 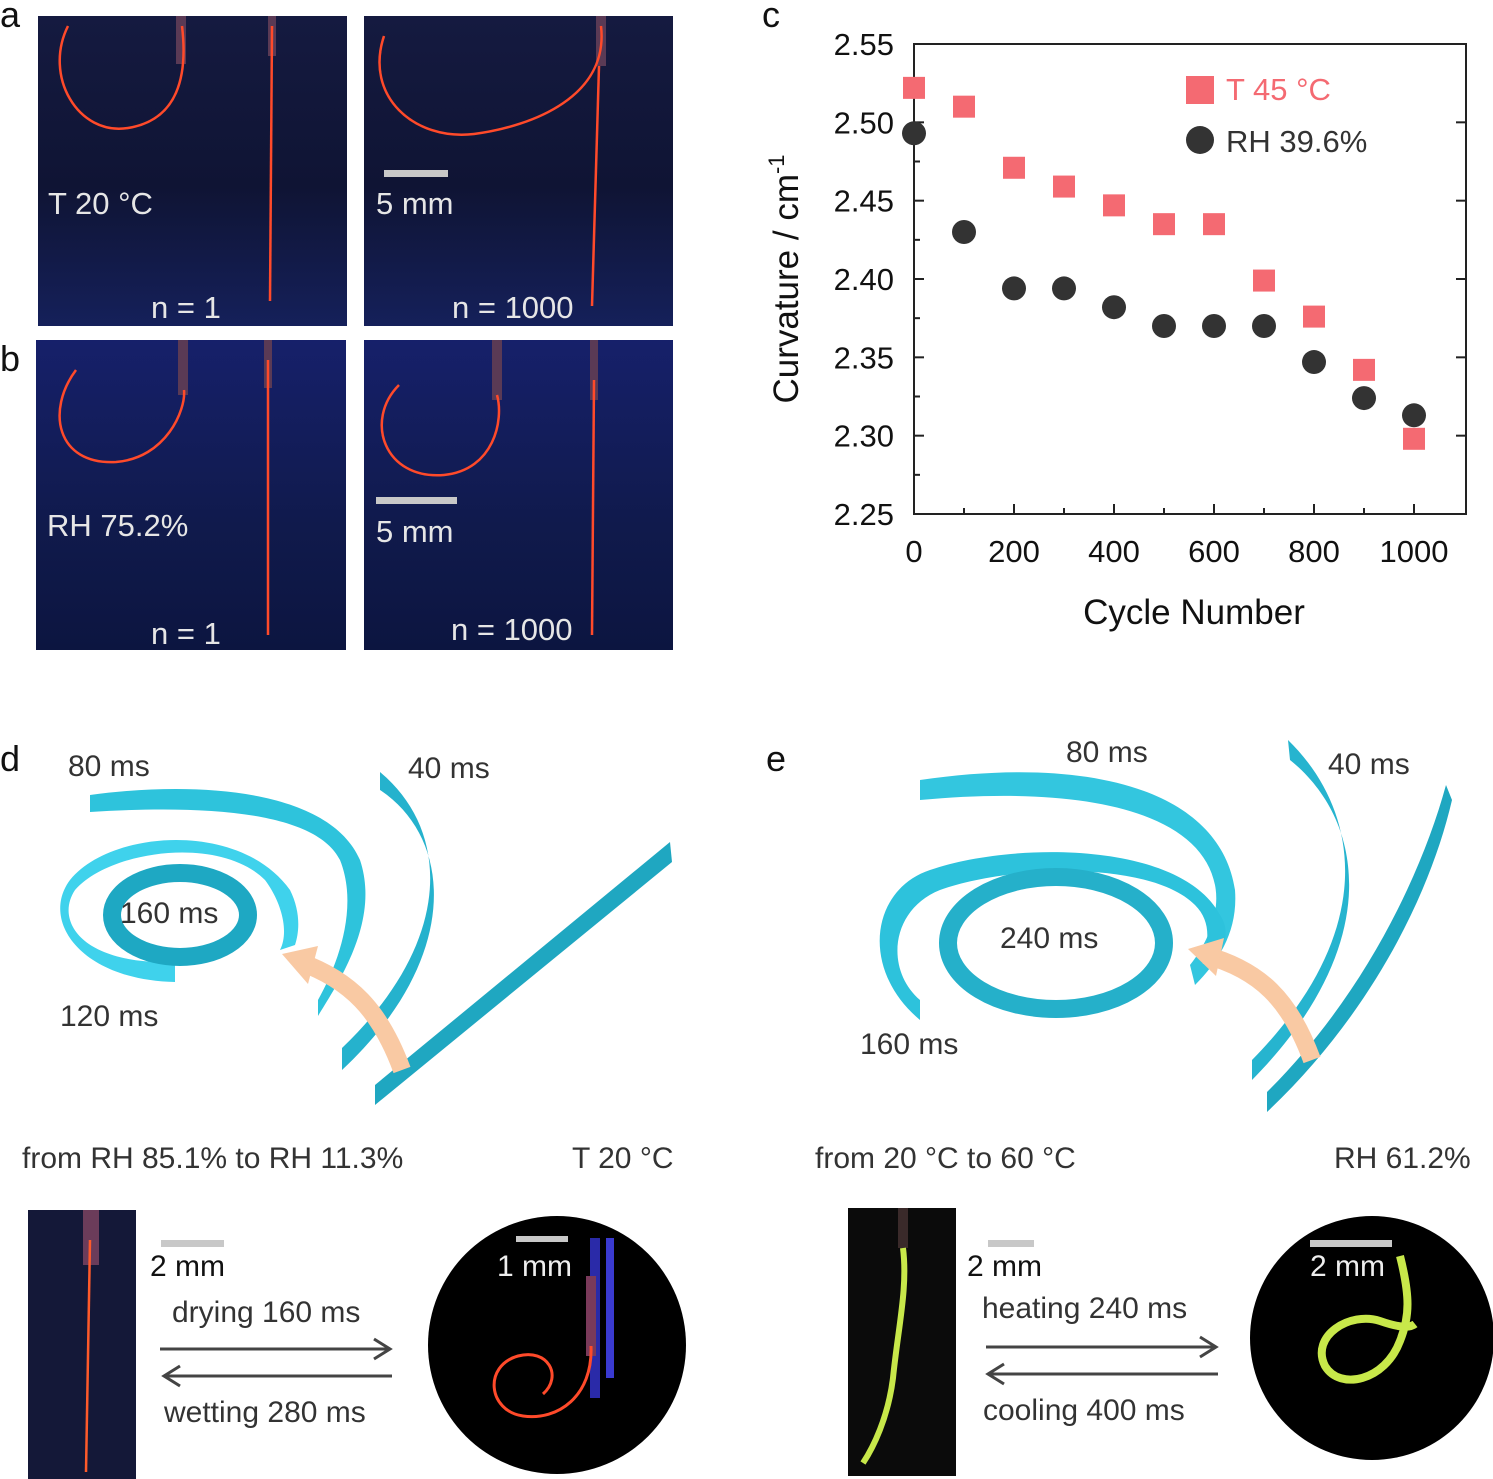 I want to click on ribbon-240ms-e, so click(x=1056, y=943).